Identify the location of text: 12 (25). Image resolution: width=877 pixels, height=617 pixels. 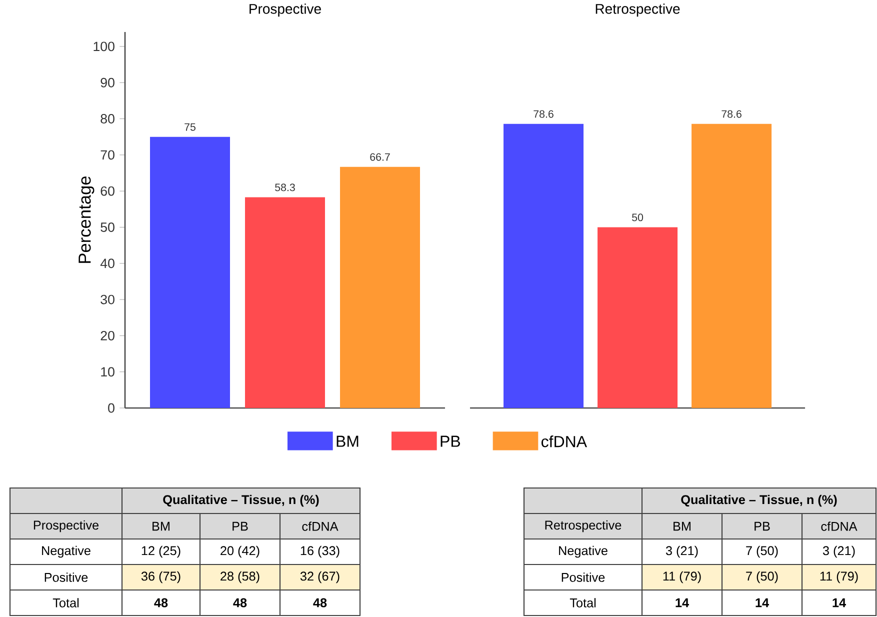
(161, 552).